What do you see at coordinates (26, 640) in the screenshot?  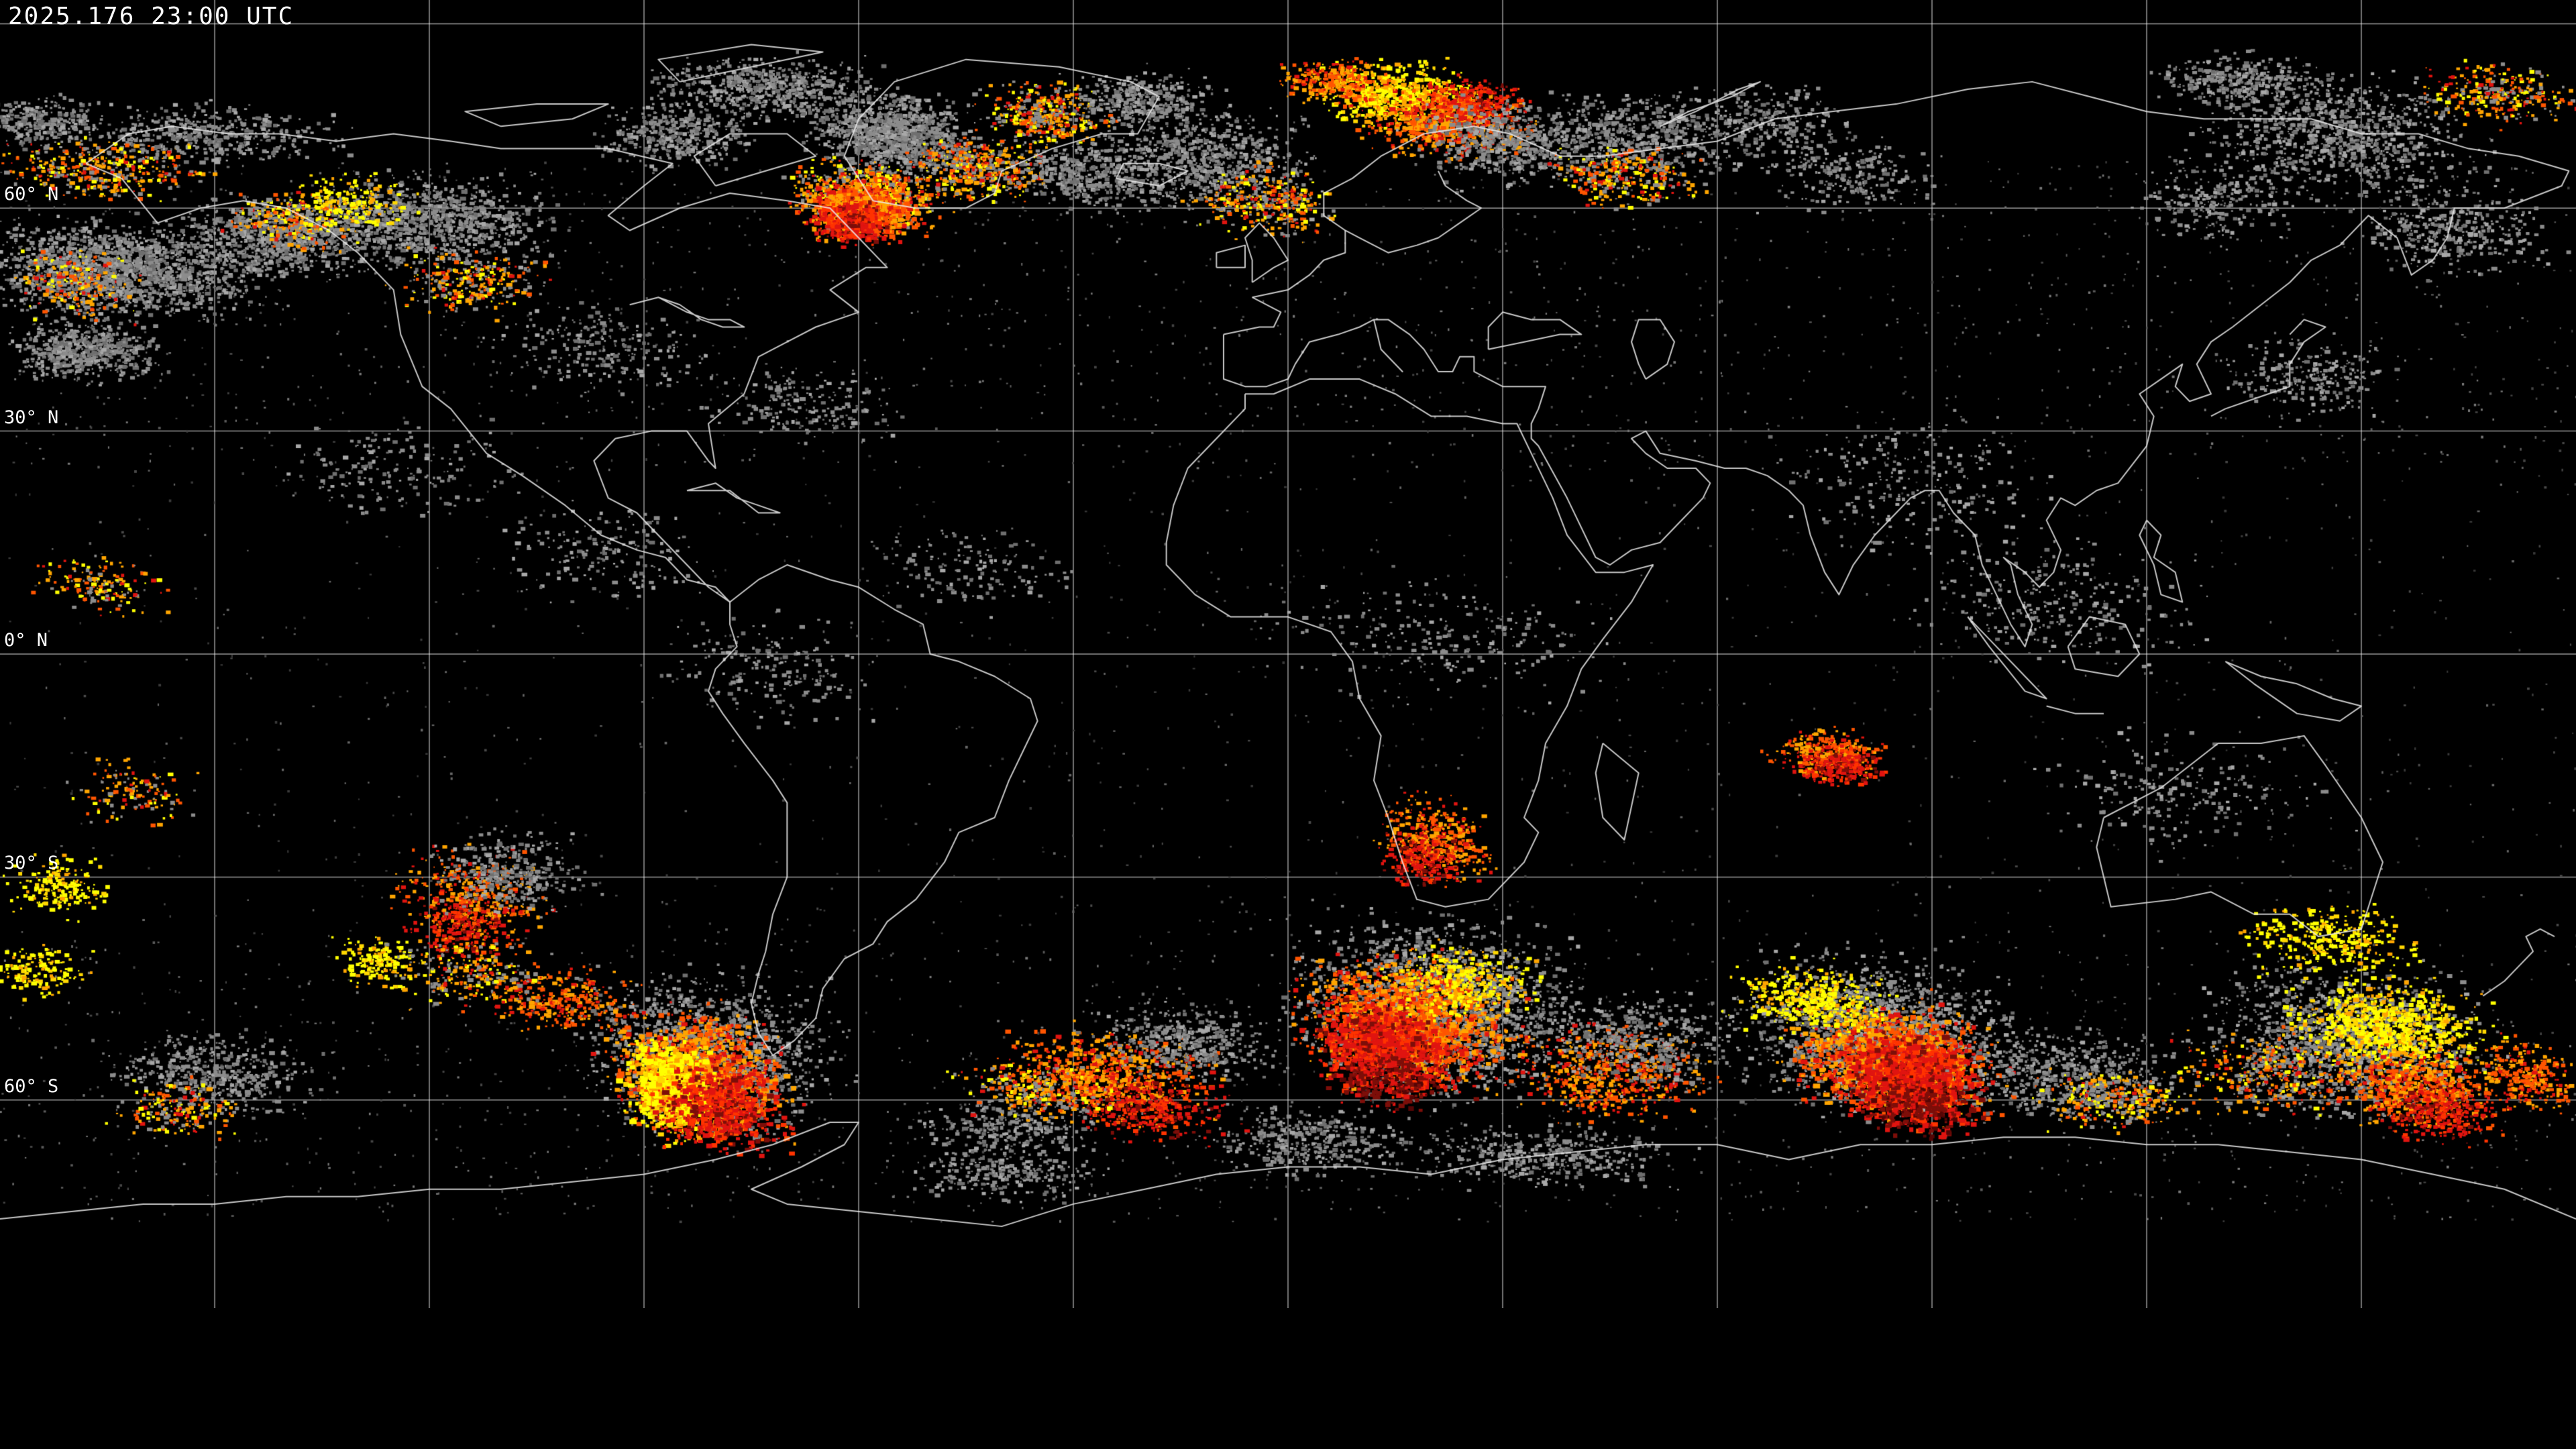 I see `lat-label-0n: 0° N` at bounding box center [26, 640].